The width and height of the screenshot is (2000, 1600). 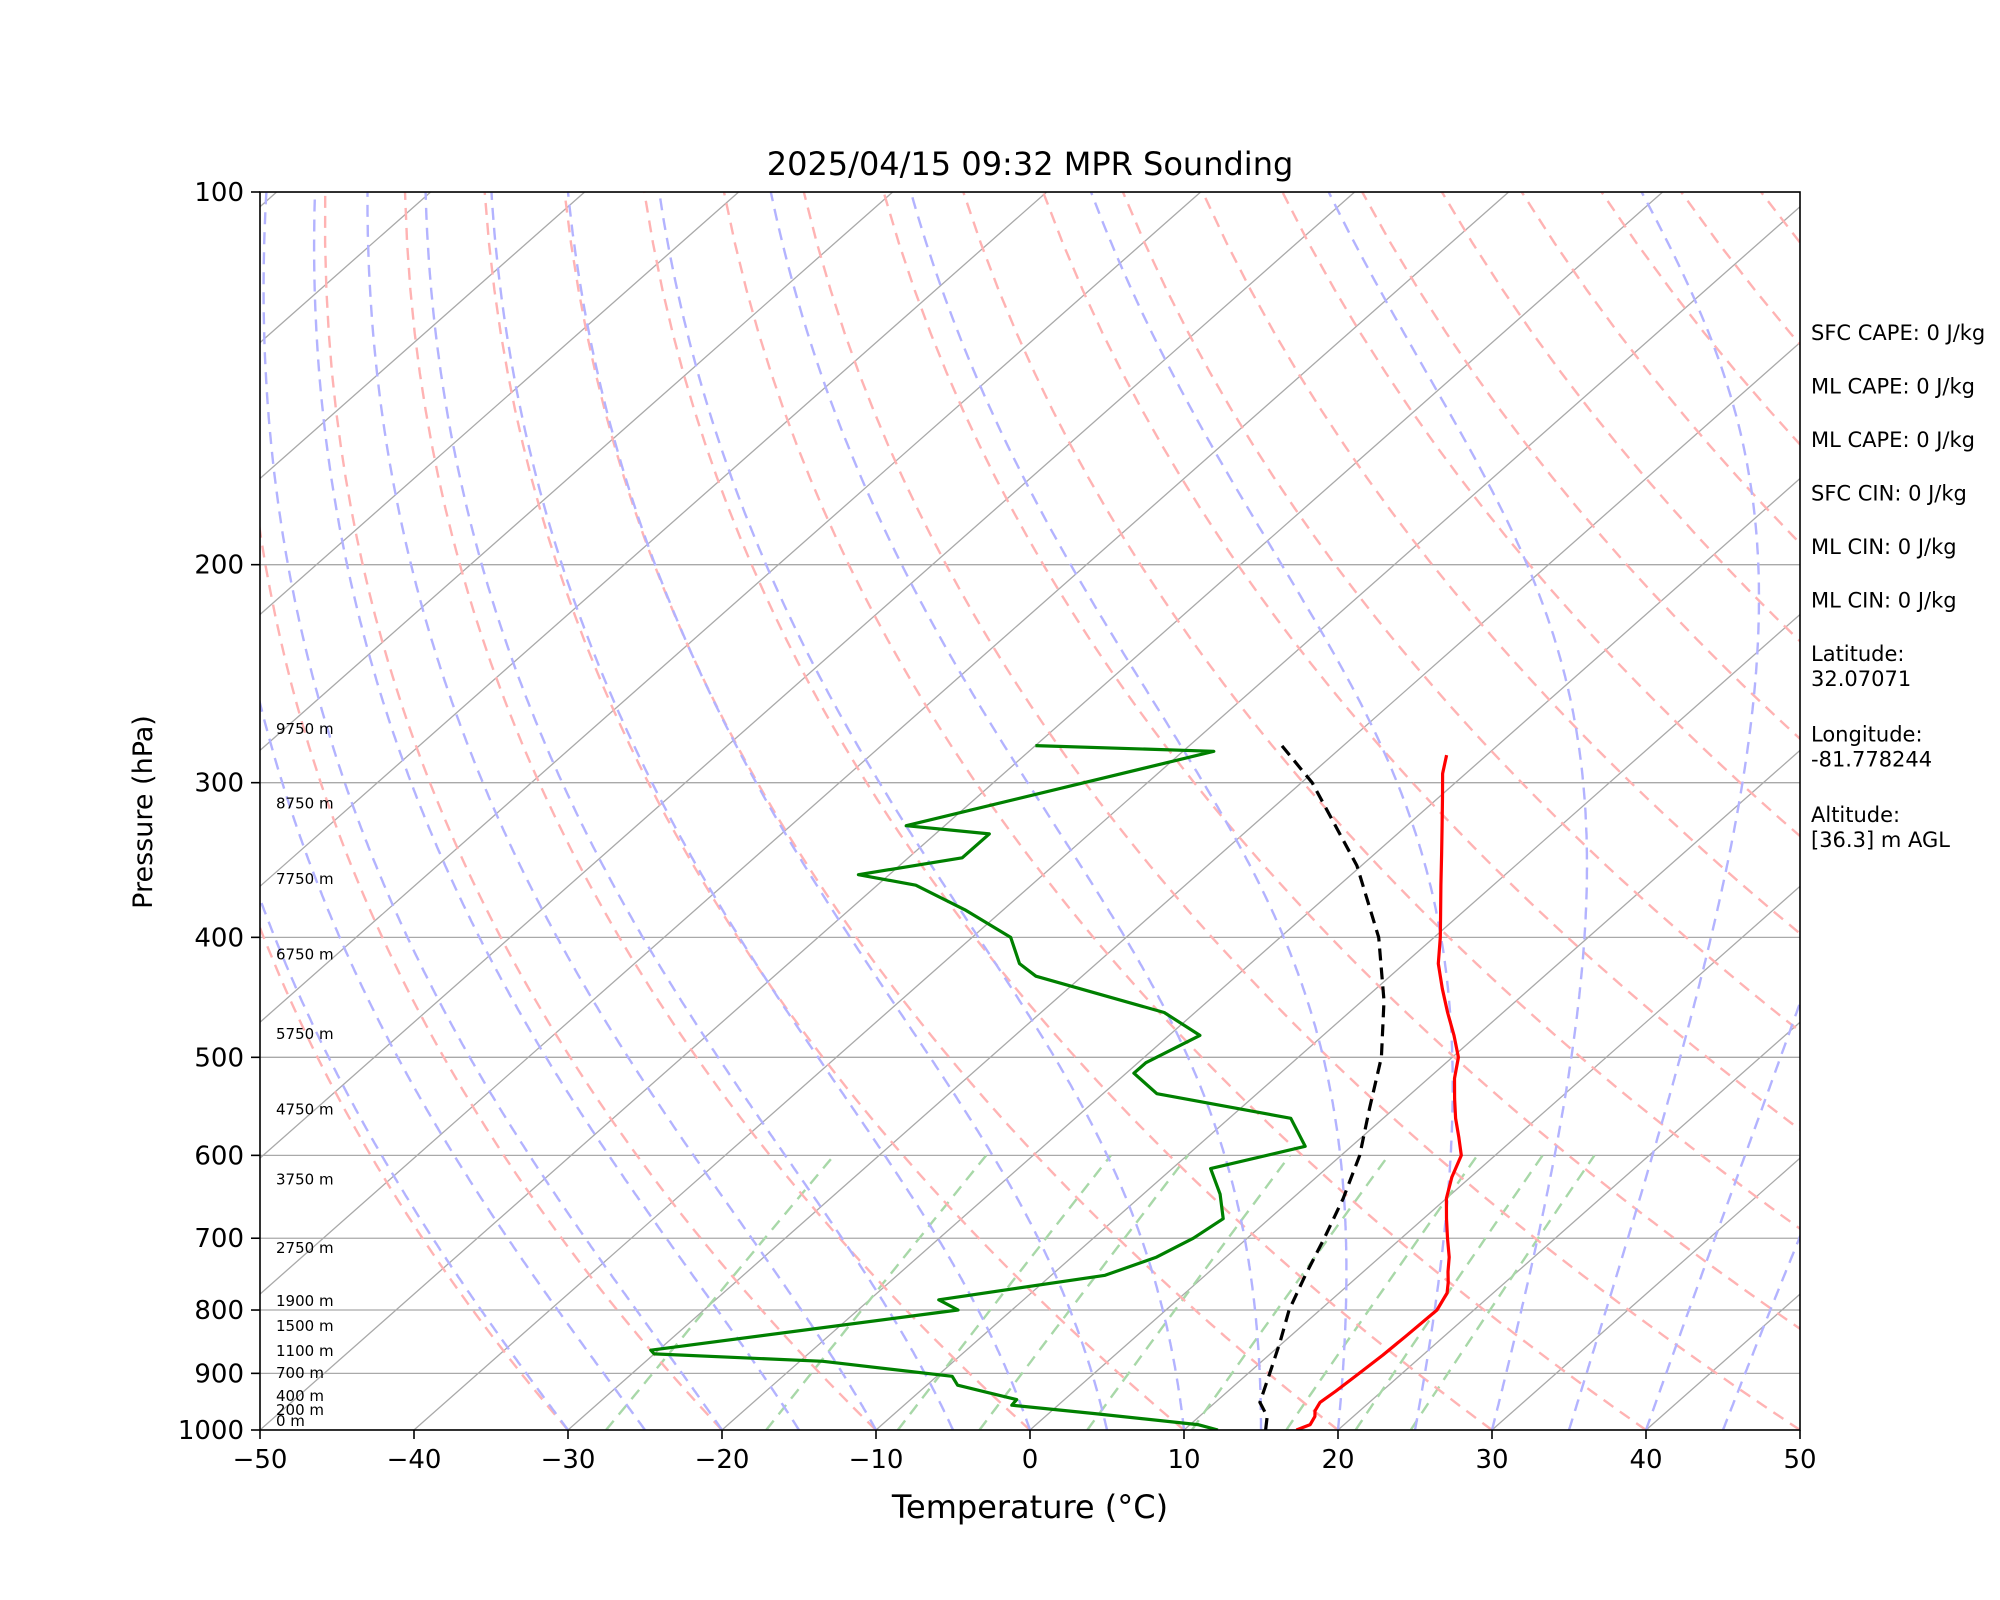 I want to click on height-label: 1500 m, so click(x=305, y=1326).